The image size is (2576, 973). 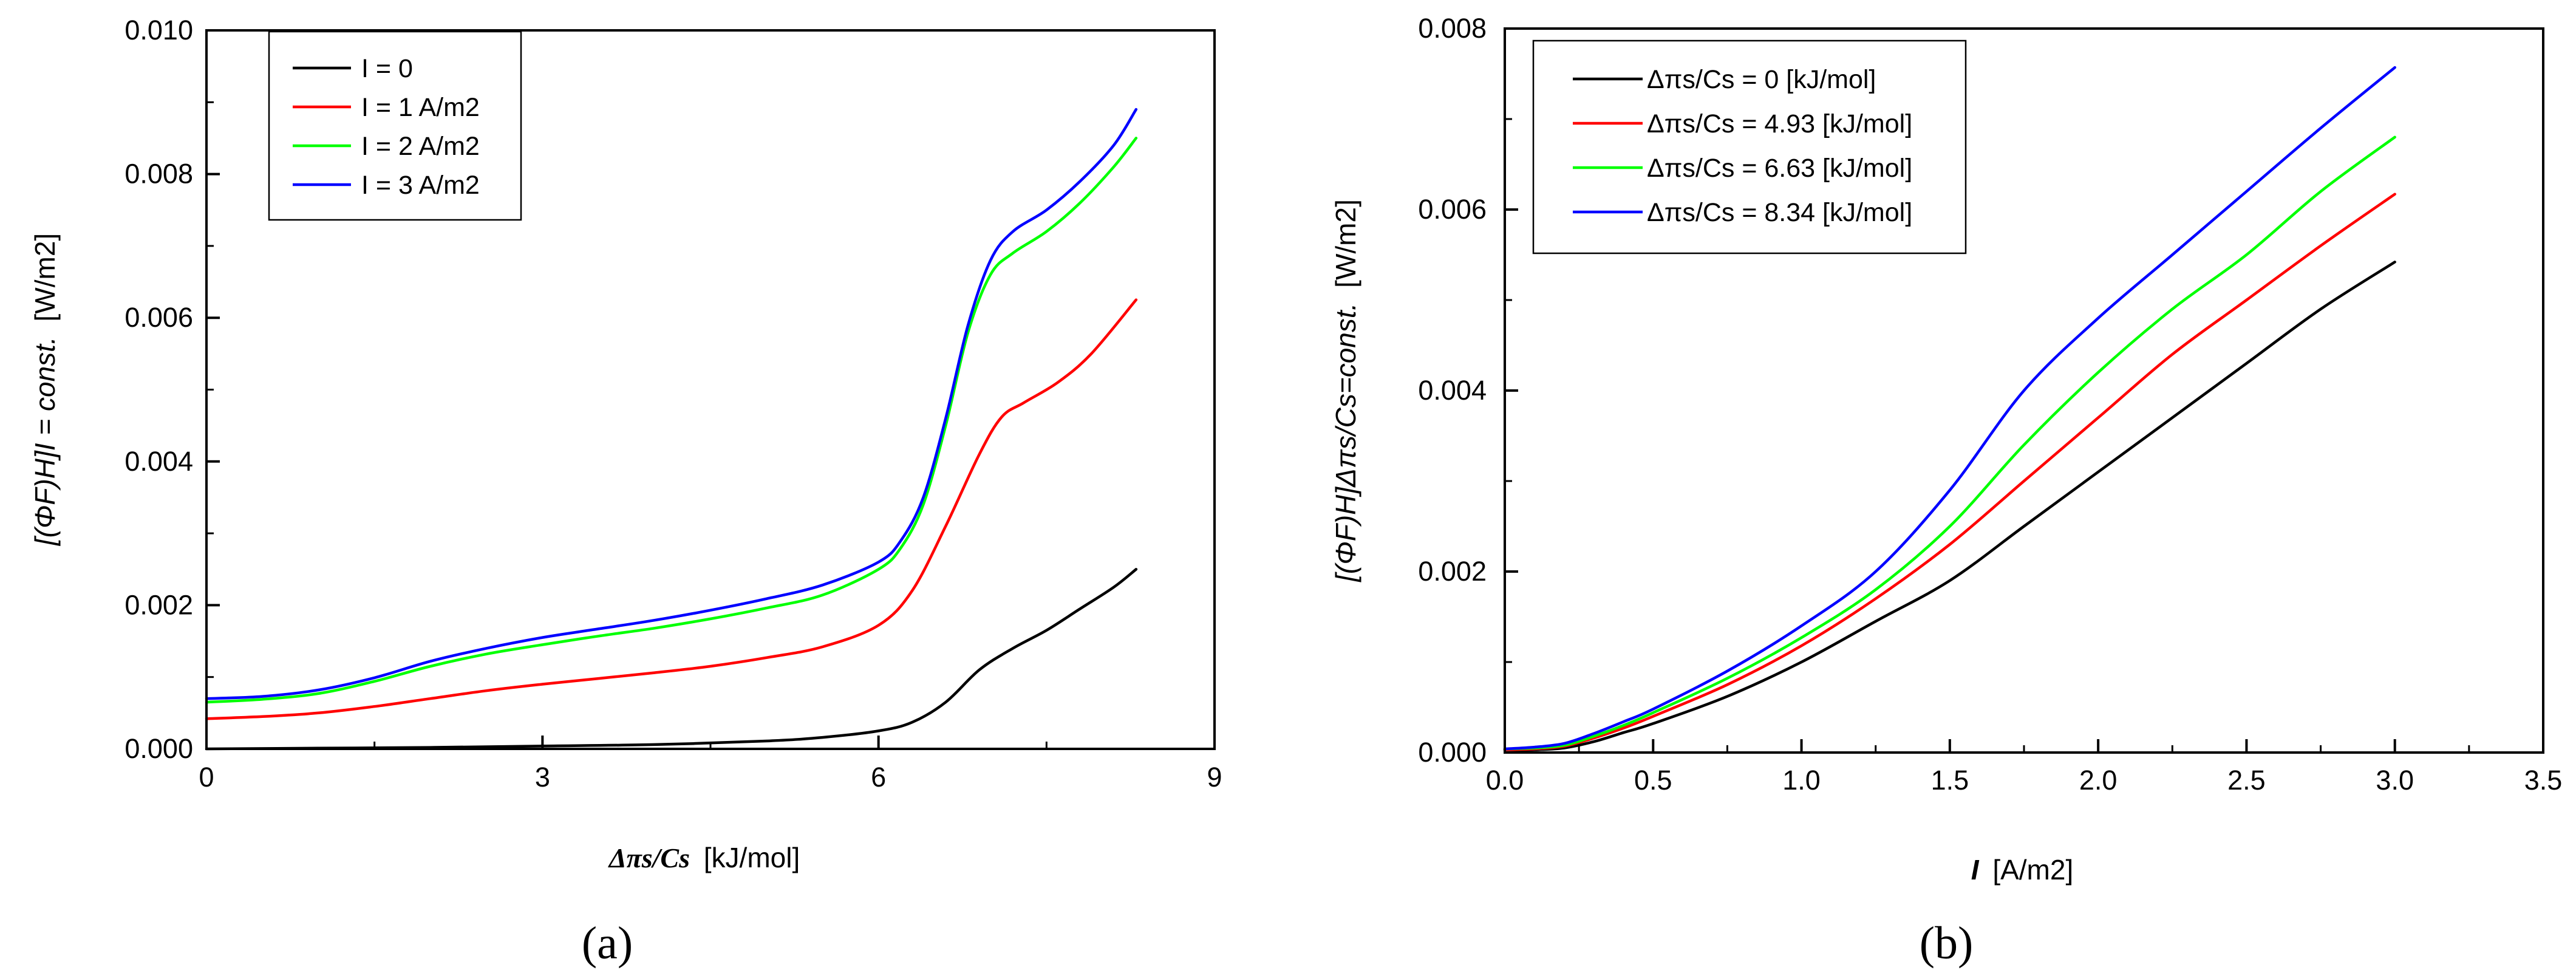 What do you see at coordinates (1780, 212) in the screenshot?
I see `legend-label-b-3: Δπs/Cs = 8.34 [kJ/mol]` at bounding box center [1780, 212].